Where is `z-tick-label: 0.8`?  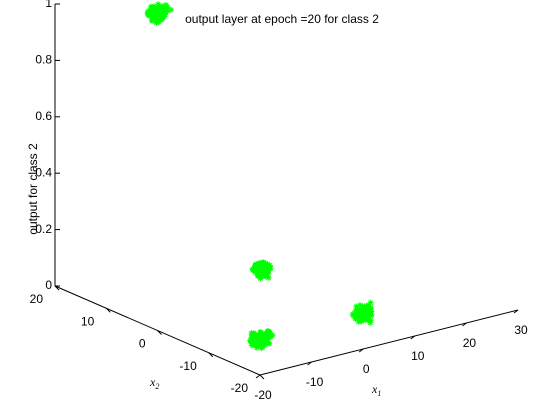 z-tick-label: 0.8 is located at coordinates (43, 60).